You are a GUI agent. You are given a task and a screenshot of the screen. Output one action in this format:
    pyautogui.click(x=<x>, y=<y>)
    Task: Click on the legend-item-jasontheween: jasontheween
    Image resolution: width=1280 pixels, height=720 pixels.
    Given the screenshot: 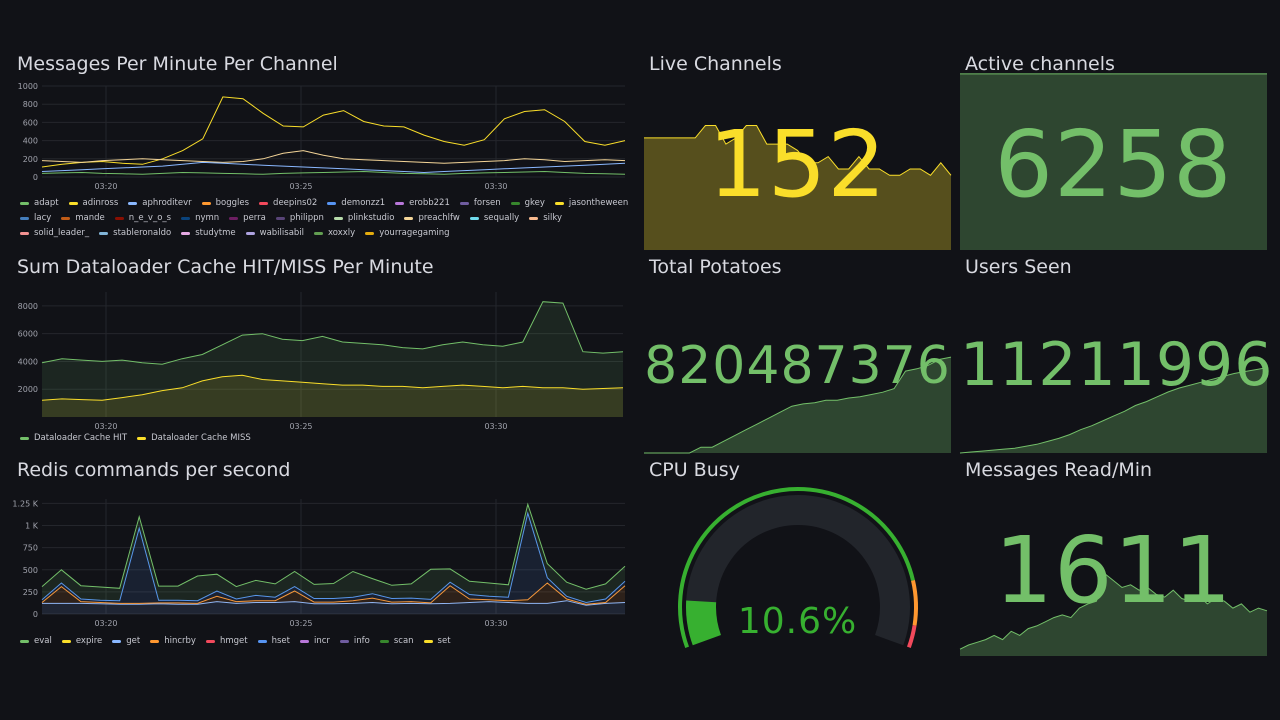 What is the action you would take?
    pyautogui.click(x=591, y=203)
    